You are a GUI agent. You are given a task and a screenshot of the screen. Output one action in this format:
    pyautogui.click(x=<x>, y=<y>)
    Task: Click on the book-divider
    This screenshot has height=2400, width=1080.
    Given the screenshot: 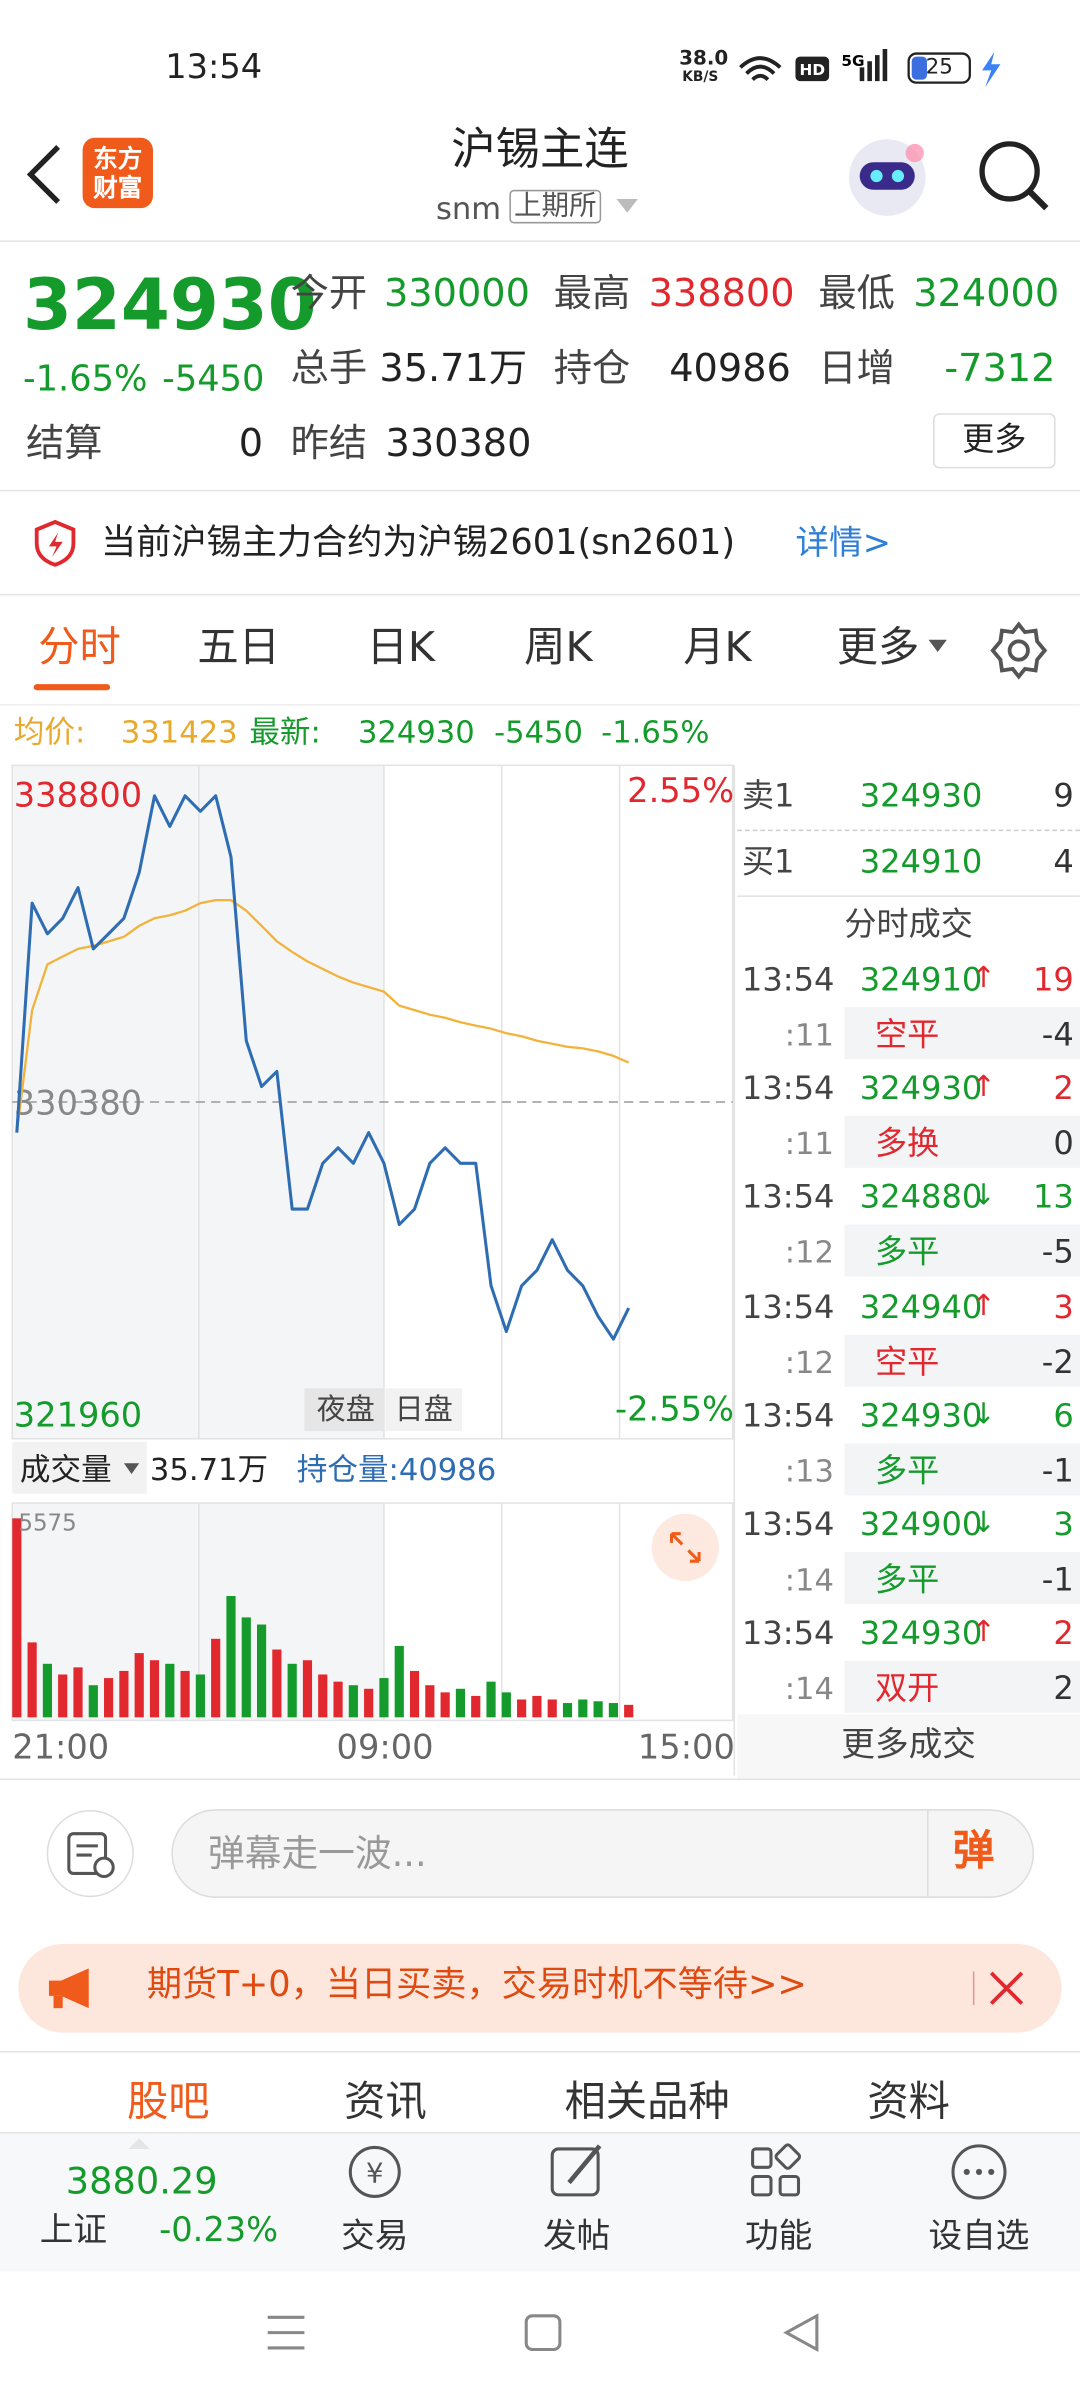 What is the action you would take?
    pyautogui.click(x=908, y=830)
    